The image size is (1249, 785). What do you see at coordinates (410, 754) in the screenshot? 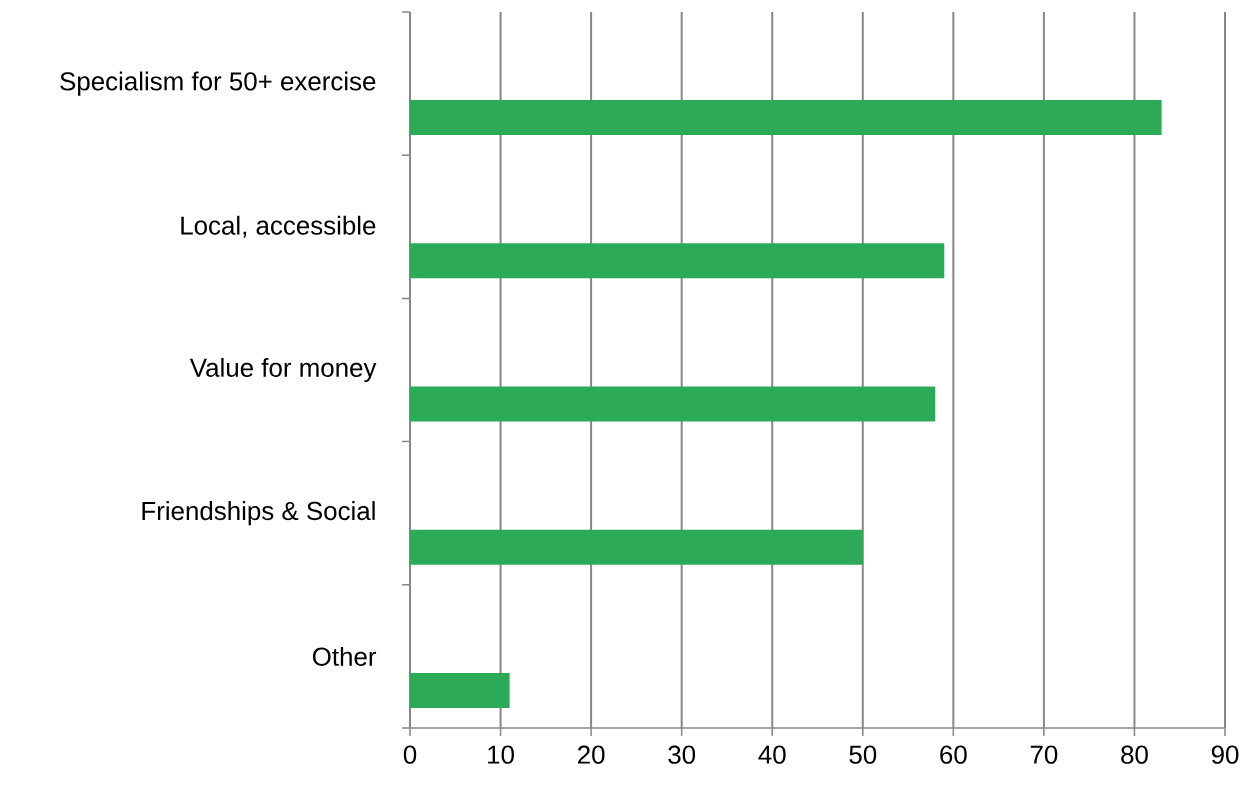
I see `x-tick-label: 0` at bounding box center [410, 754].